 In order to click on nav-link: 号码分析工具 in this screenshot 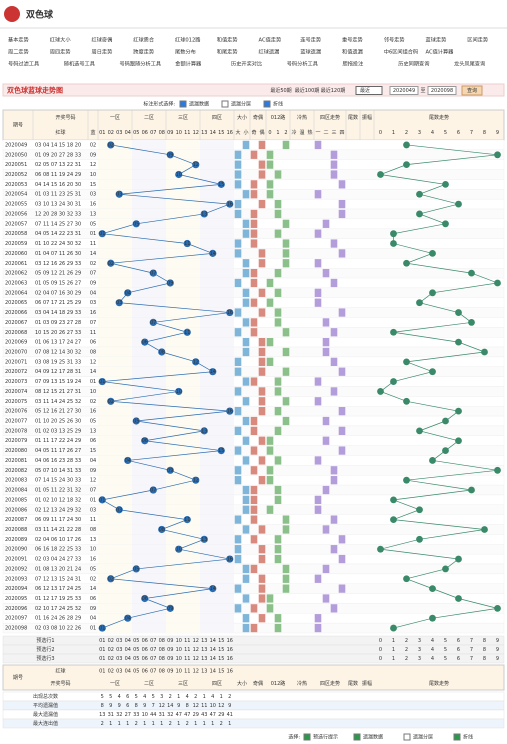, I will do `click(302, 64)`.